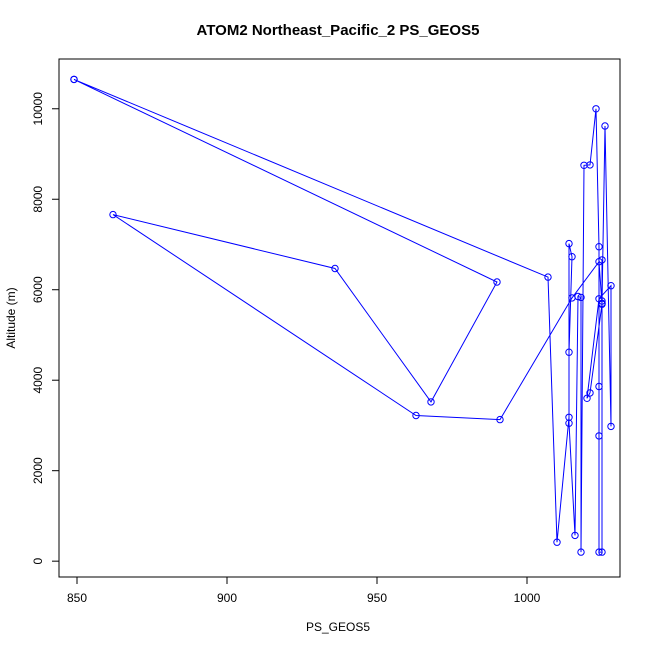  Describe the element at coordinates (527, 598) in the screenshot. I see `x-tick-label: 1000` at that location.